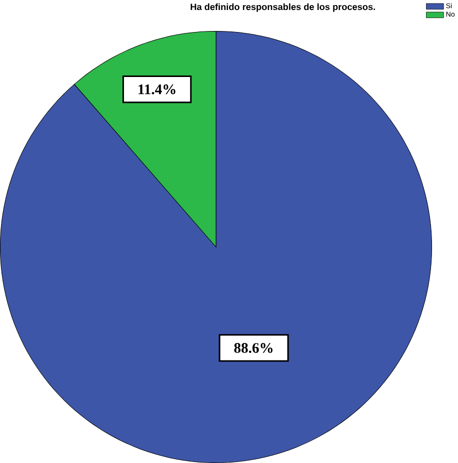 The height and width of the screenshot is (463, 458). Describe the element at coordinates (253, 348) in the screenshot. I see `data-label: 88.6%` at that location.